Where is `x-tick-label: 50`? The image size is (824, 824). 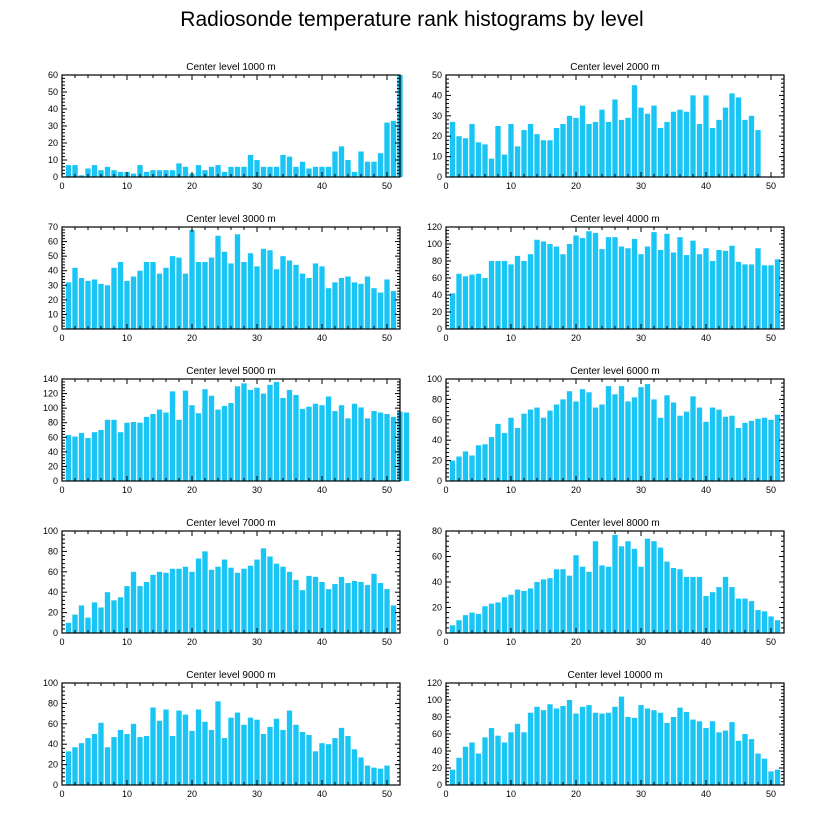 x-tick-label: 50 is located at coordinates (771, 794).